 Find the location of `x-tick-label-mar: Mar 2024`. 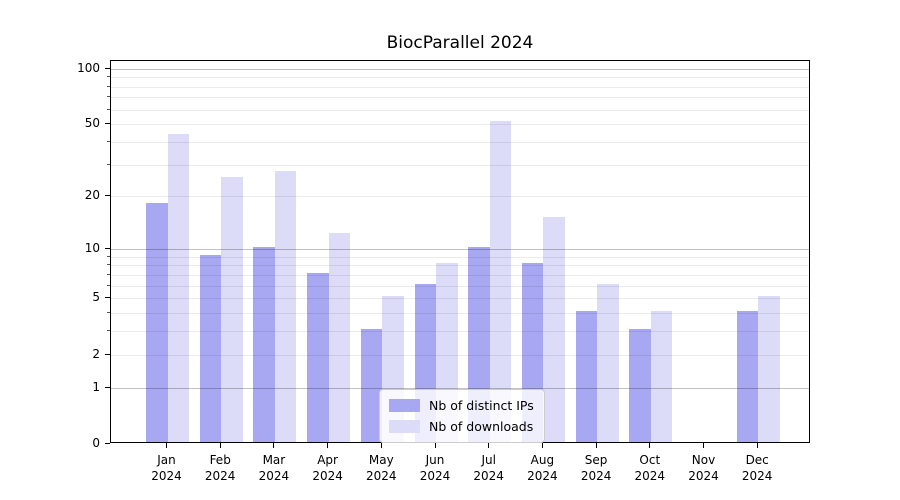

x-tick-label-mar: Mar 2024 is located at coordinates (274, 468).